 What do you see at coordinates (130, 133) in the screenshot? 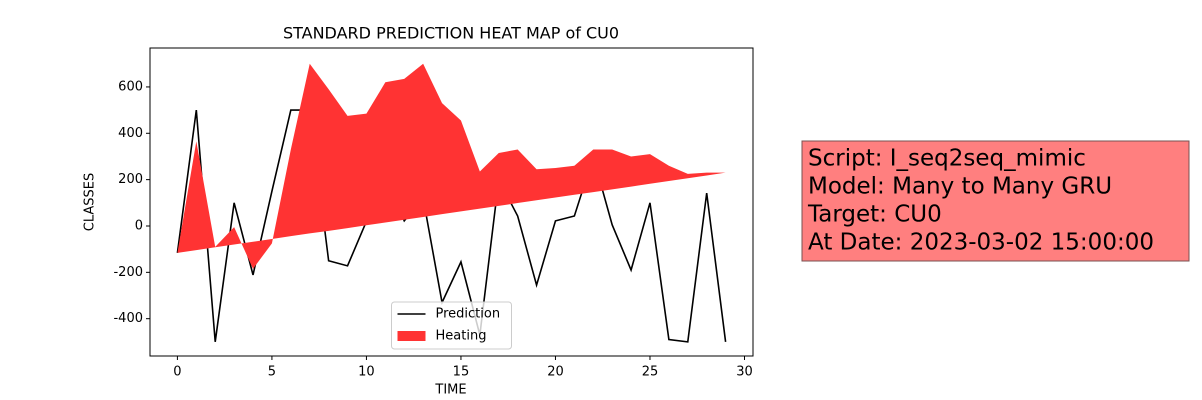
I see `y-tick-label: 400` at bounding box center [130, 133].